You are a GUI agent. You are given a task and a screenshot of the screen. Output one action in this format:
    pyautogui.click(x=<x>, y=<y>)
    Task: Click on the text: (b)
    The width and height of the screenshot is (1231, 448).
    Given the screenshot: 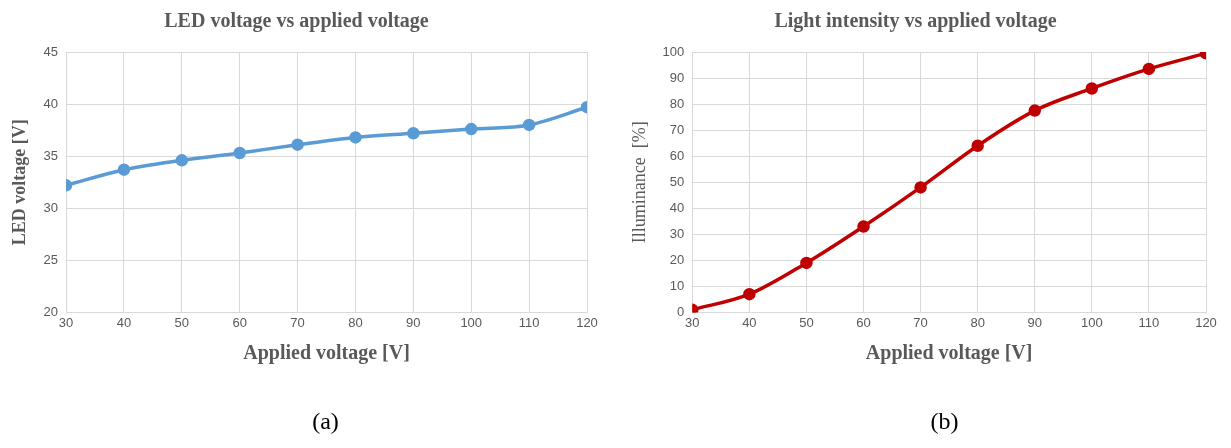 What is the action you would take?
    pyautogui.click(x=944, y=421)
    